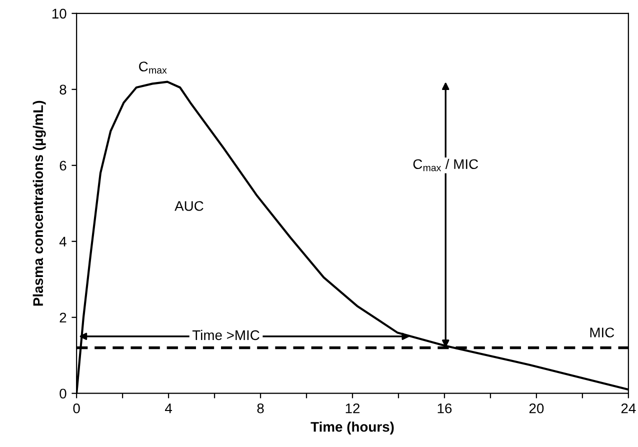 The image size is (638, 447). What do you see at coordinates (63, 89) in the screenshot?
I see `y-tick-label: 8` at bounding box center [63, 89].